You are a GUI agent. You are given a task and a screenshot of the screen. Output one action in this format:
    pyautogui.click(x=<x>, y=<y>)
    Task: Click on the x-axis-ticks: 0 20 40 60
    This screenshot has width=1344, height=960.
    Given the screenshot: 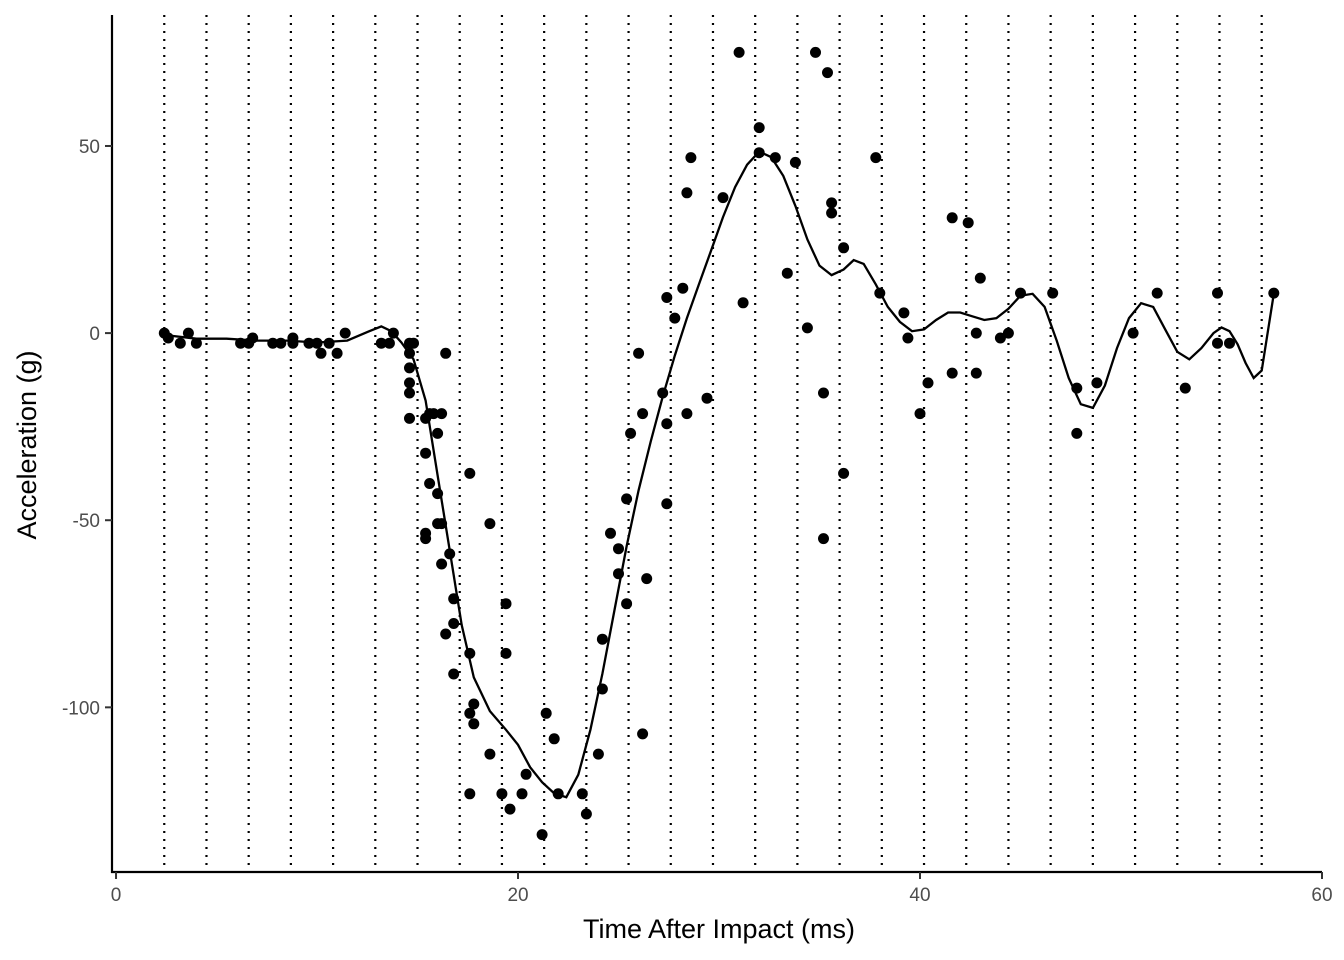 What is the action you would take?
    pyautogui.click(x=722, y=889)
    